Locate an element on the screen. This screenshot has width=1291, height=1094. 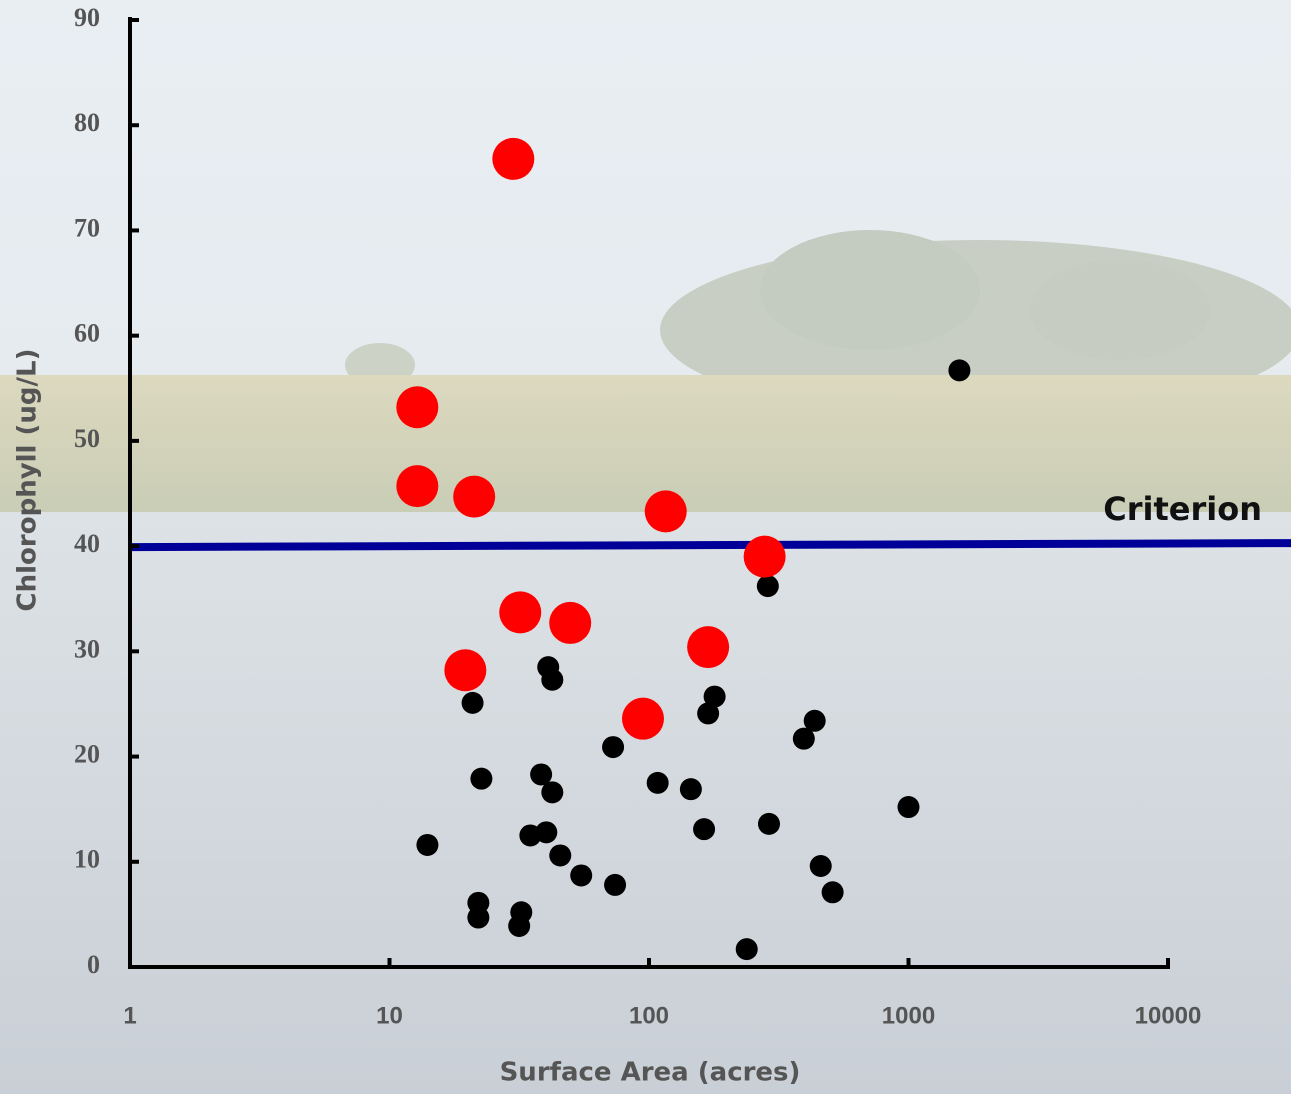
y-tick-label: 50 is located at coordinates (87, 438).